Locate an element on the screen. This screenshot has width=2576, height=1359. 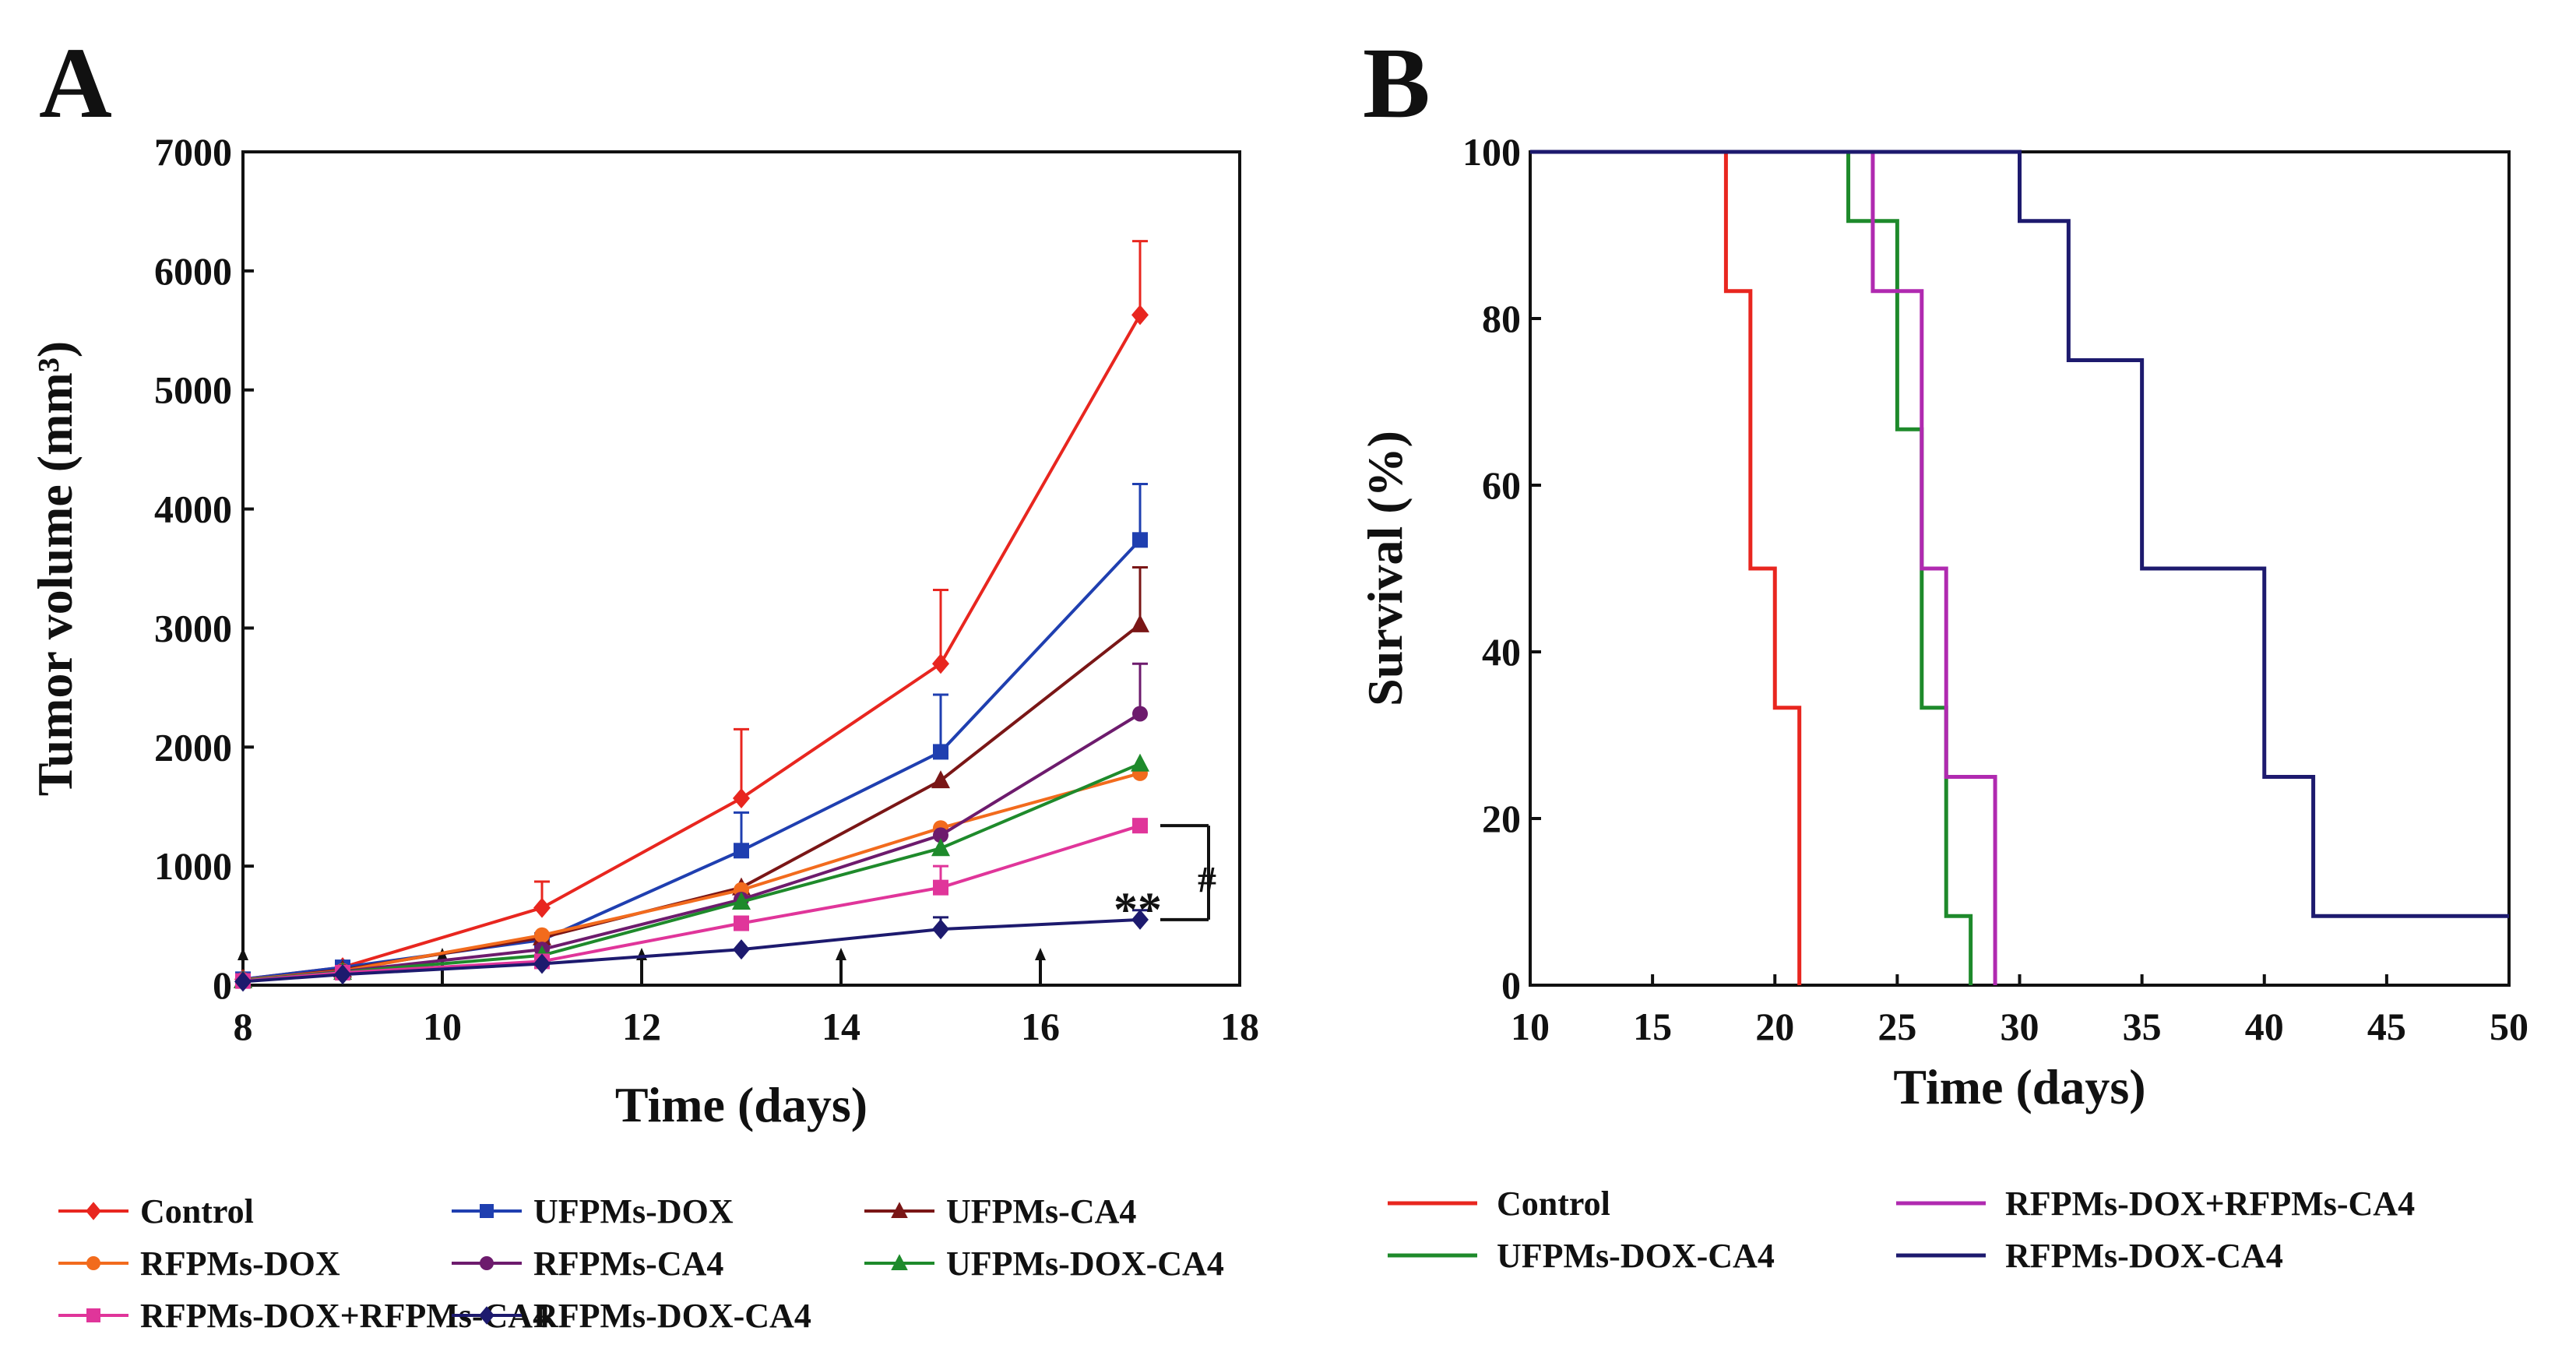
y-tick-label: 2000 is located at coordinates (193, 747).